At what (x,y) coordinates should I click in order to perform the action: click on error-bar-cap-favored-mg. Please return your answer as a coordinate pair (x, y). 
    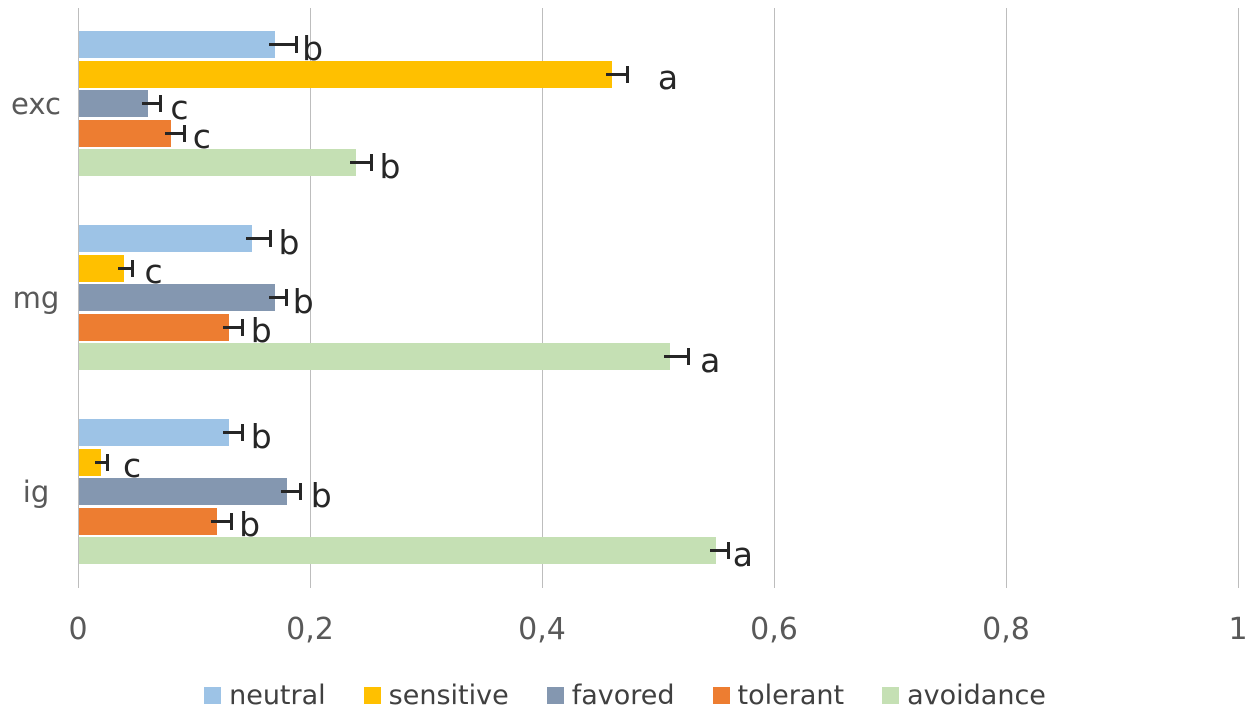
    Looking at the image, I should click on (287, 297).